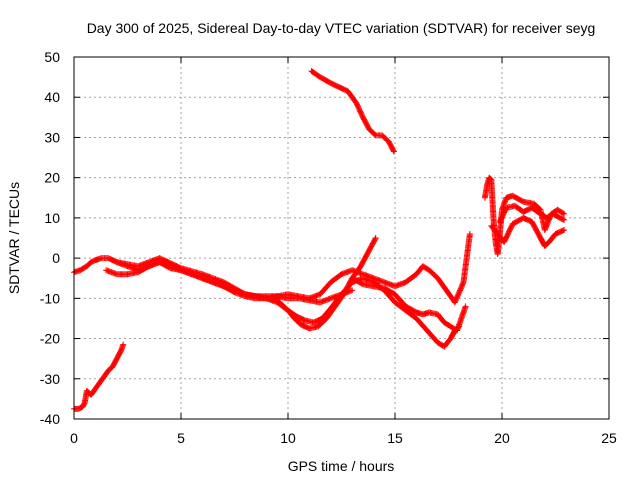  Describe the element at coordinates (502, 438) in the screenshot. I see `x-tick-label: 20` at that location.